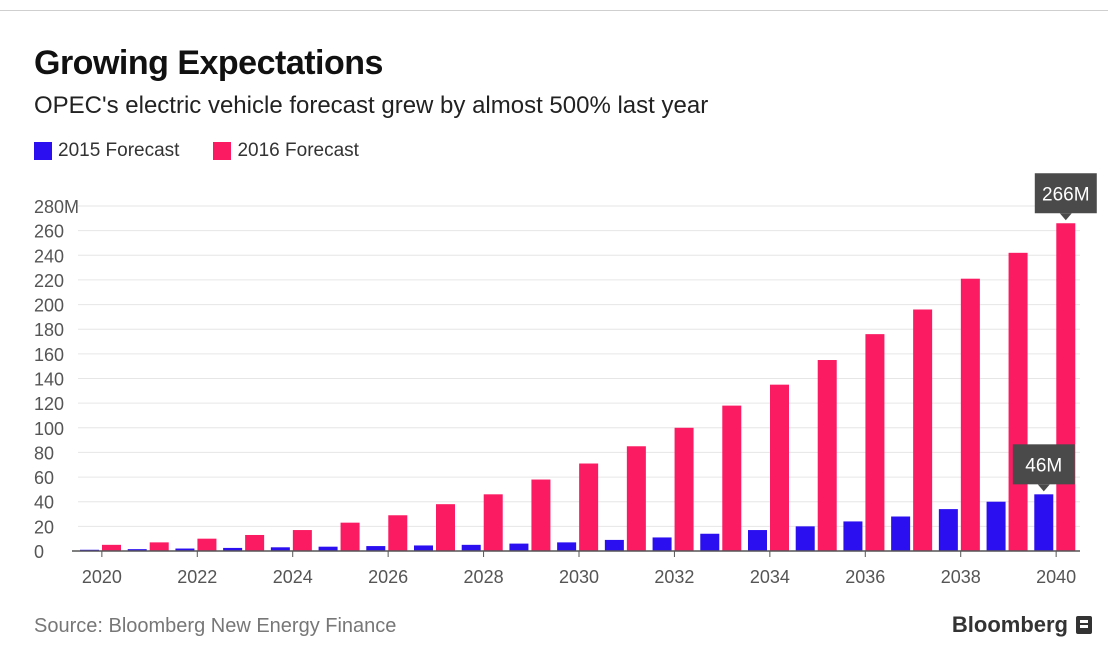 The image size is (1108, 666). I want to click on bar-2016-2022, so click(207, 544).